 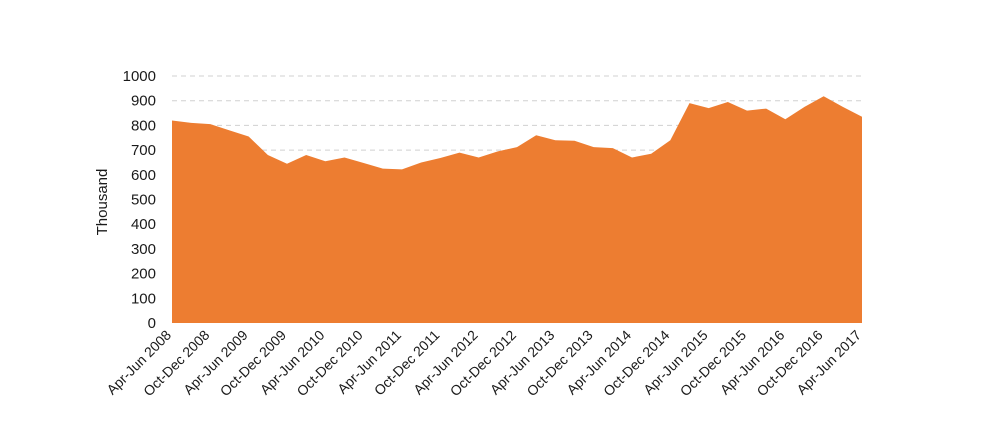 I want to click on y-axis-tick-labels: 0 100 200 300 400 500 600 700 800 900 1000, so click(x=139, y=200).